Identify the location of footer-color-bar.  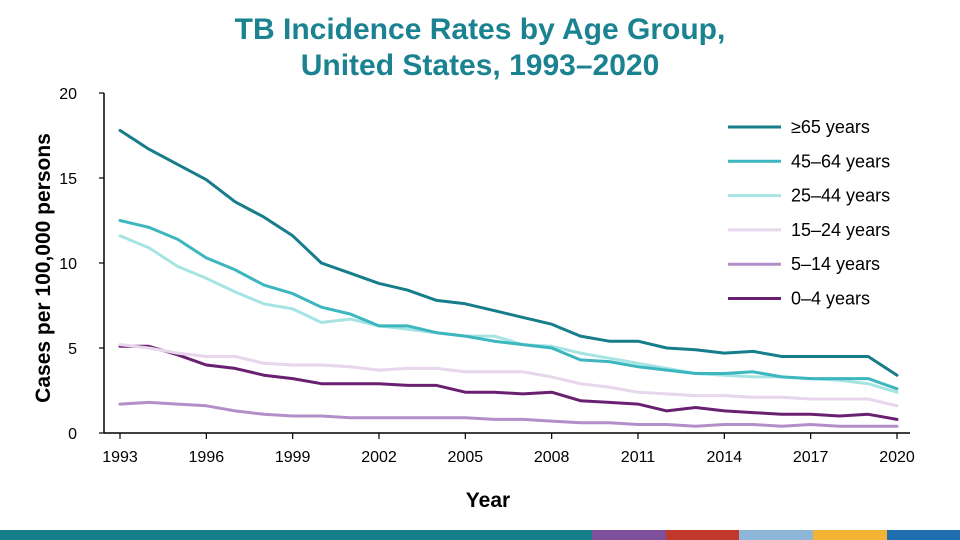
(480, 535).